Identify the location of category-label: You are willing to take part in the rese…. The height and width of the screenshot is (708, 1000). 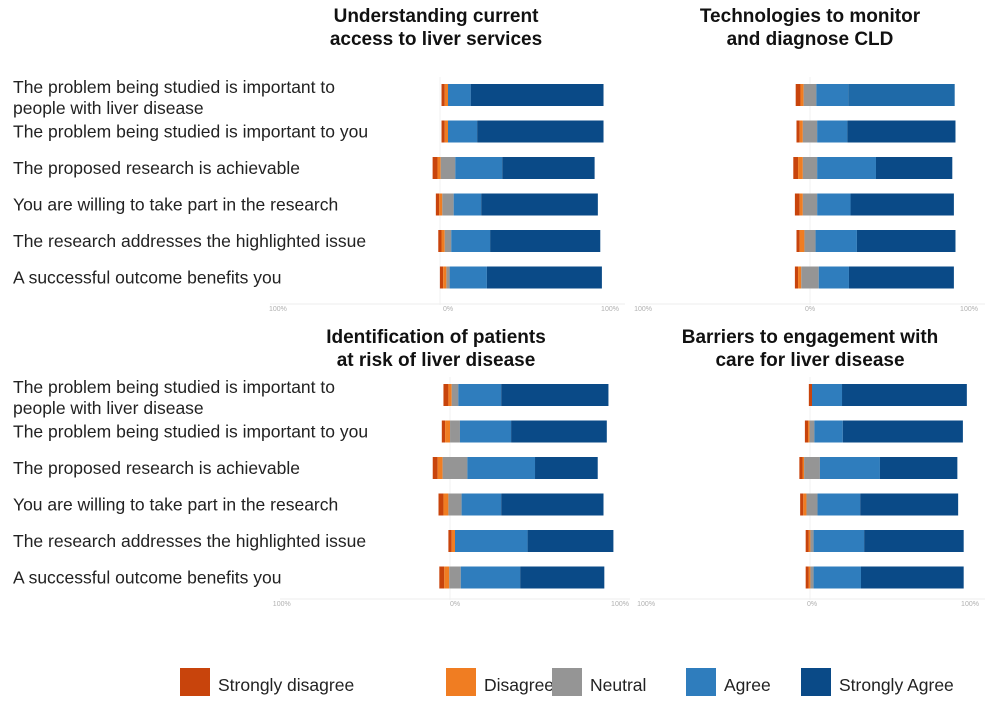
(175, 505).